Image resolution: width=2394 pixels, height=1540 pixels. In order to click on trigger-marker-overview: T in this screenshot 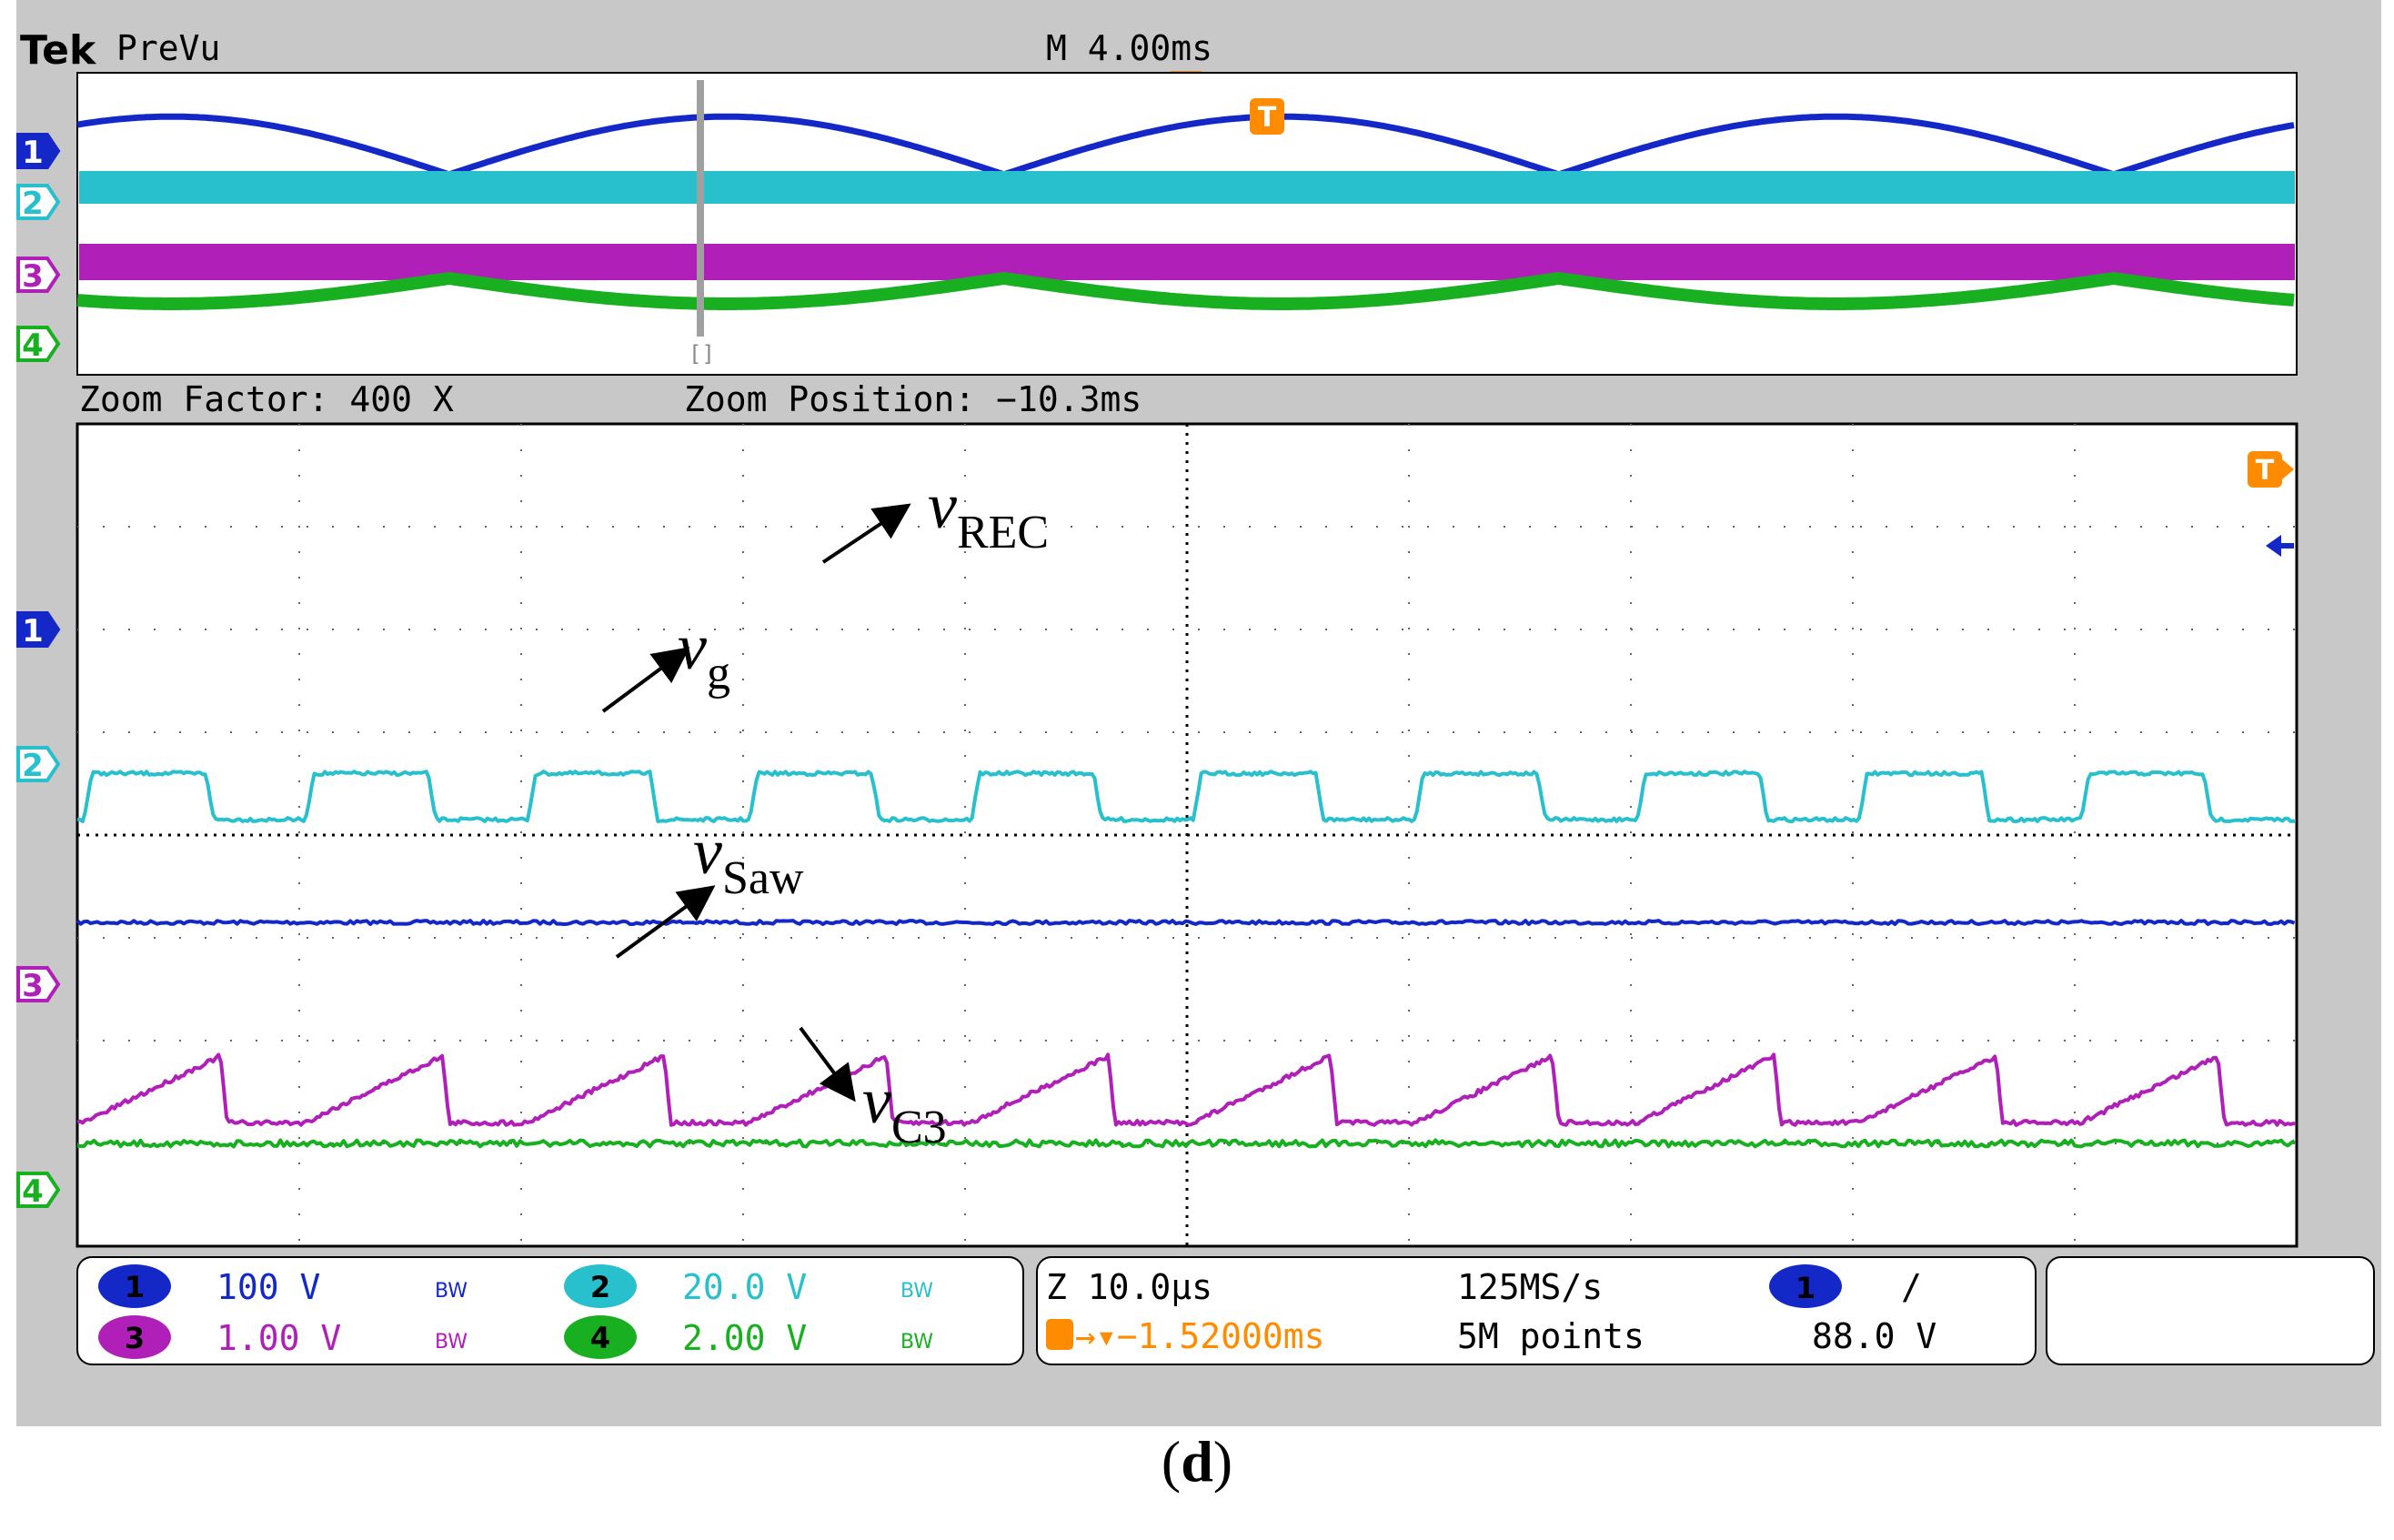, I will do `click(1267, 116)`.